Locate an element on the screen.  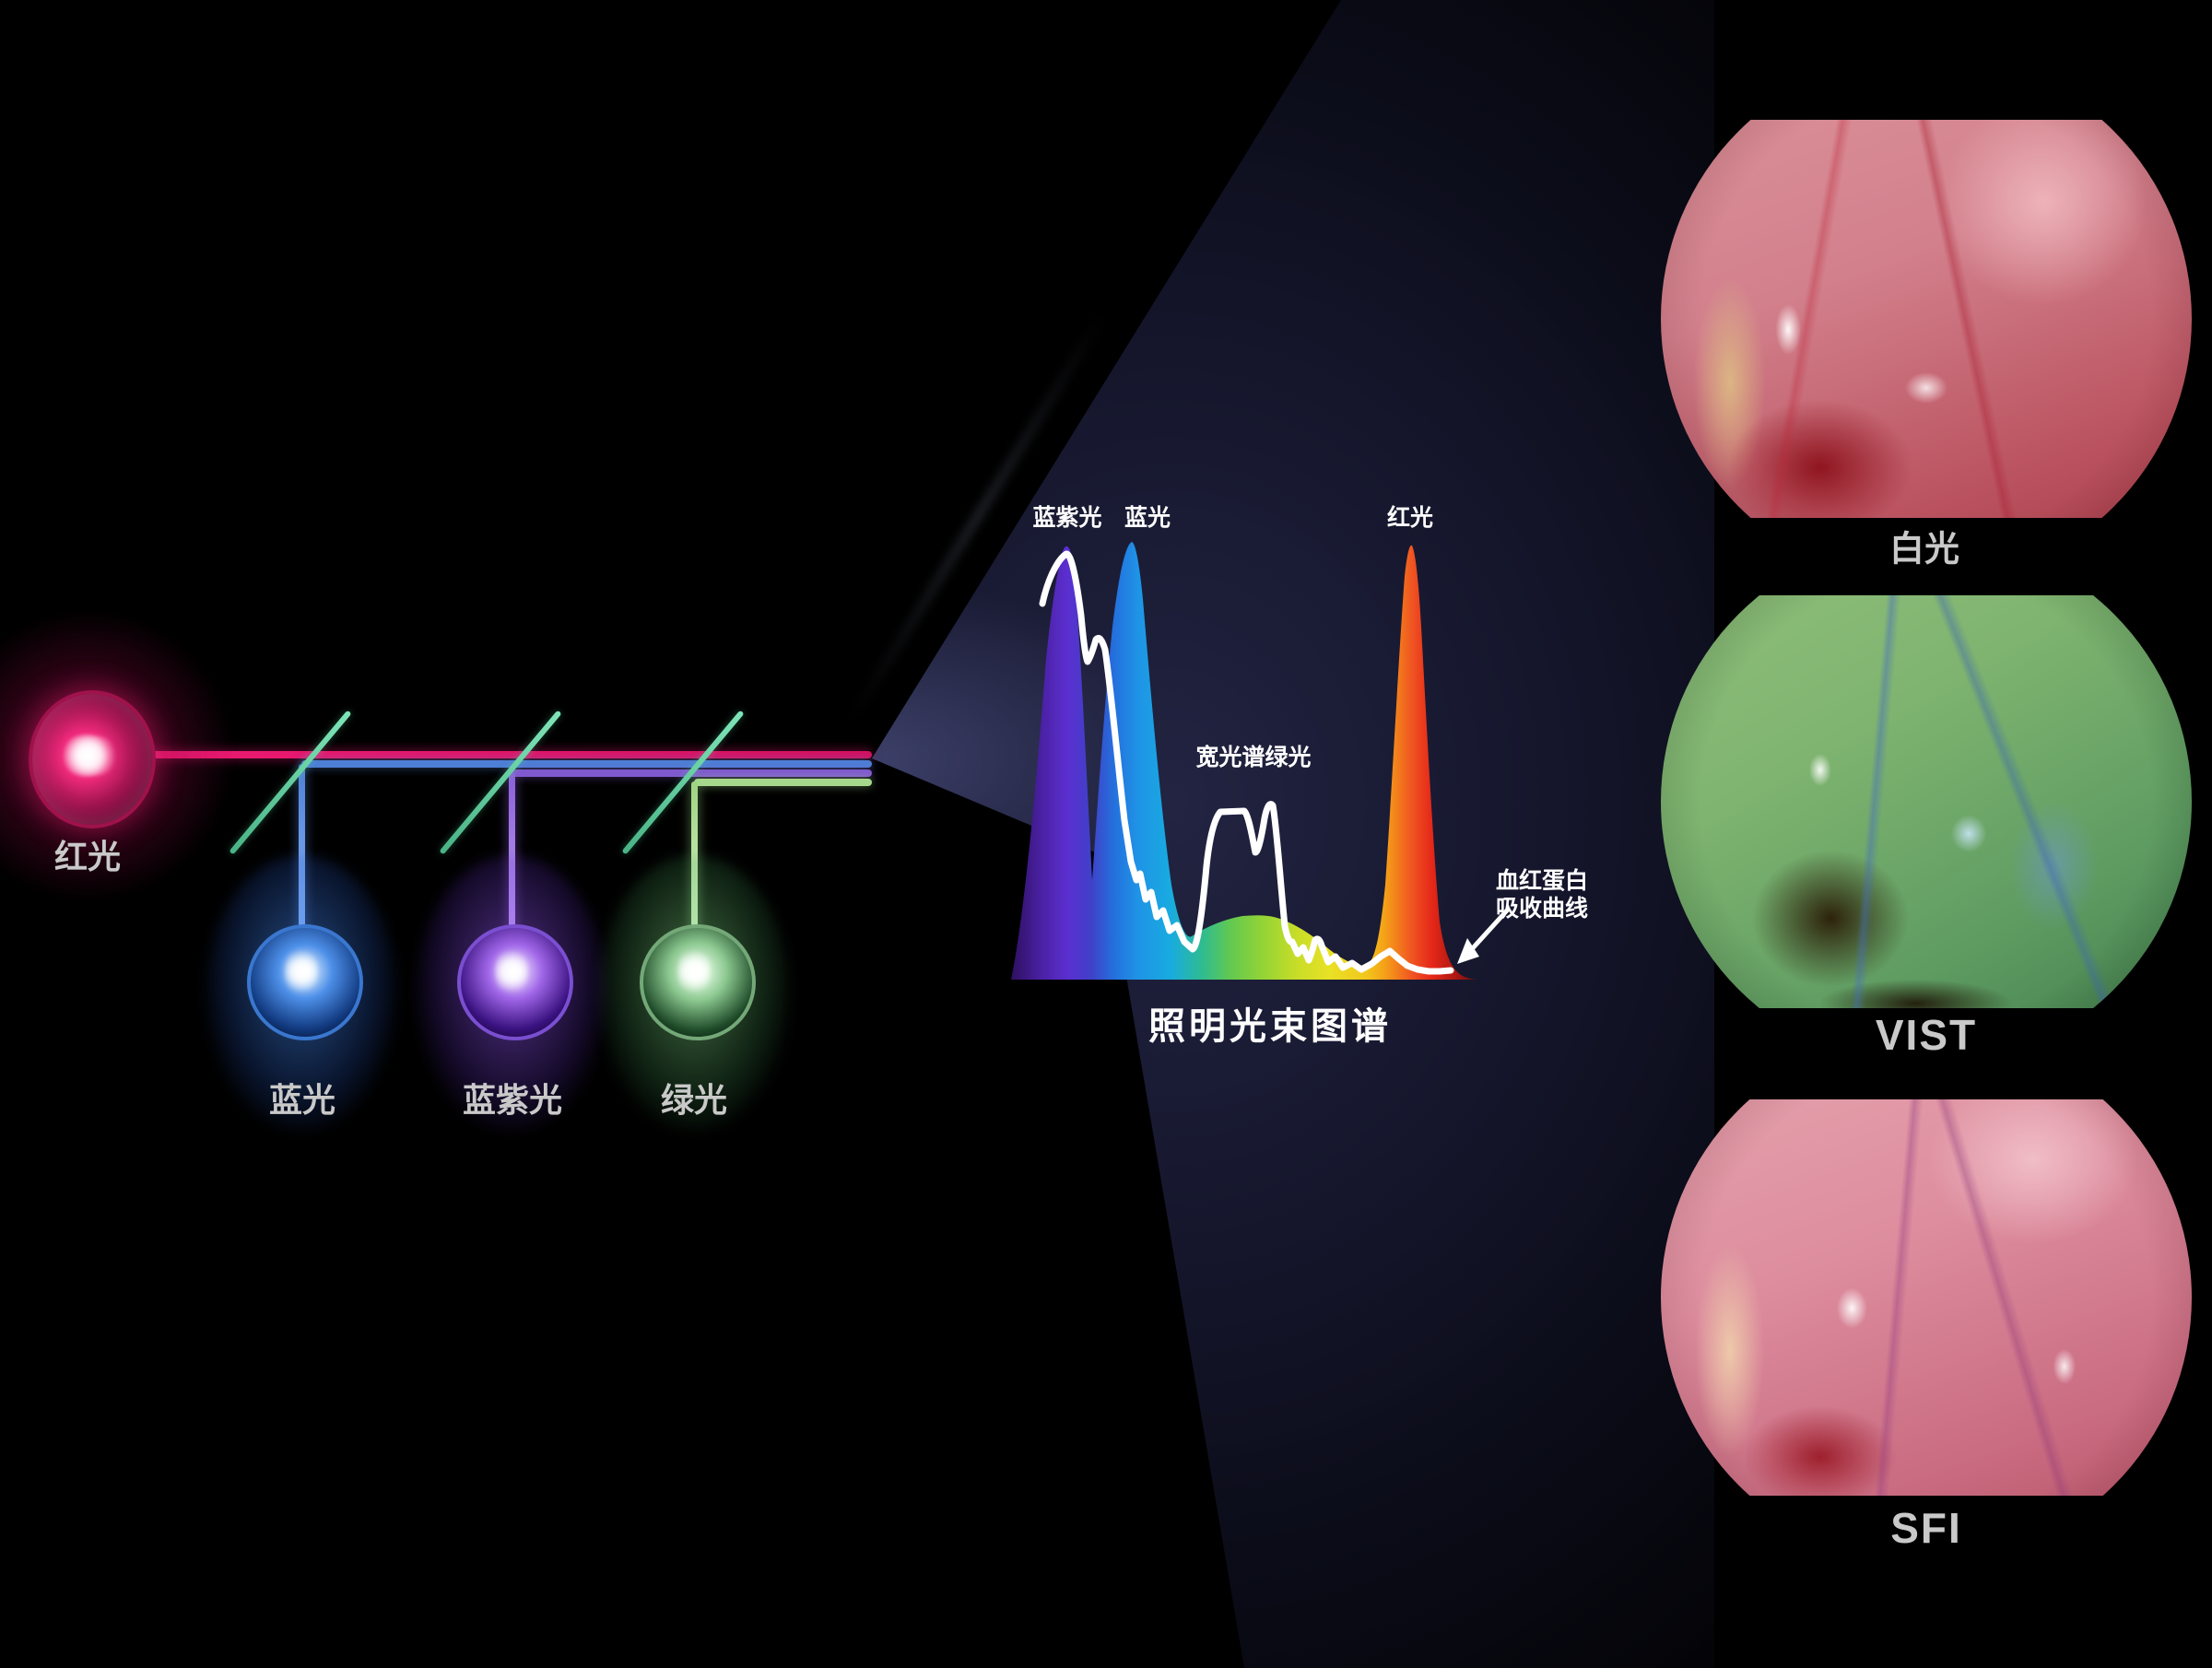
spectrum-label-green: 宽光谱绿光 is located at coordinates (1253, 757).